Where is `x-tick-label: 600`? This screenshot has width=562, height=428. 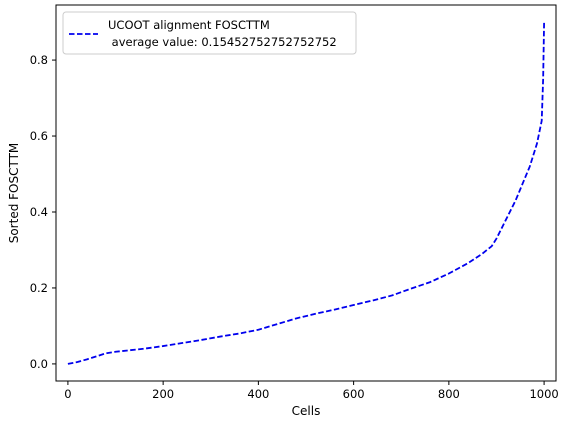 x-tick-label: 600 is located at coordinates (354, 394).